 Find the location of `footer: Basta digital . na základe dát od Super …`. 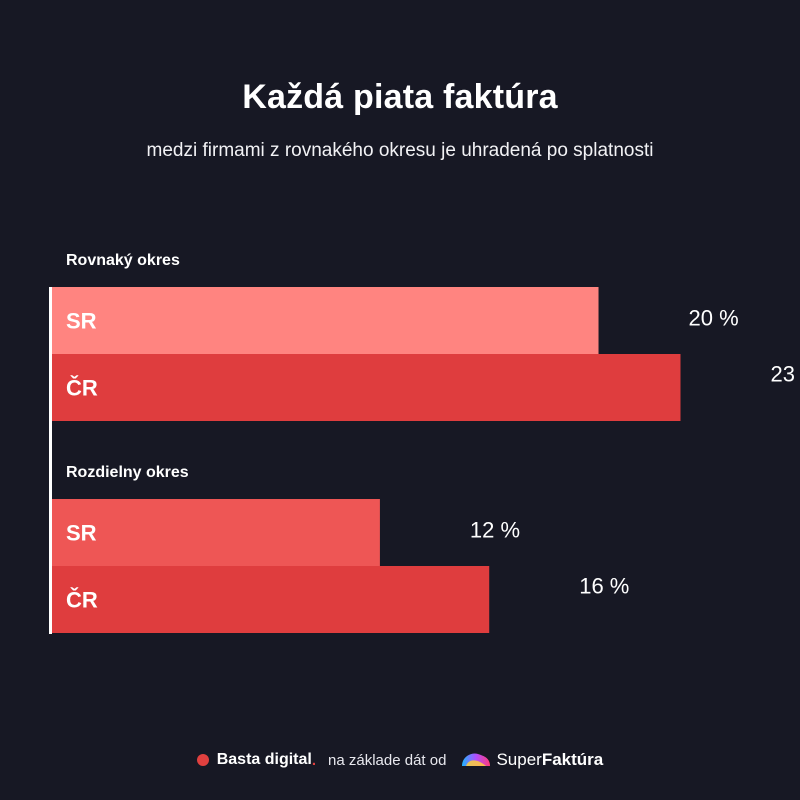

footer: Basta digital . na základe dát od Super … is located at coordinates (400, 760).